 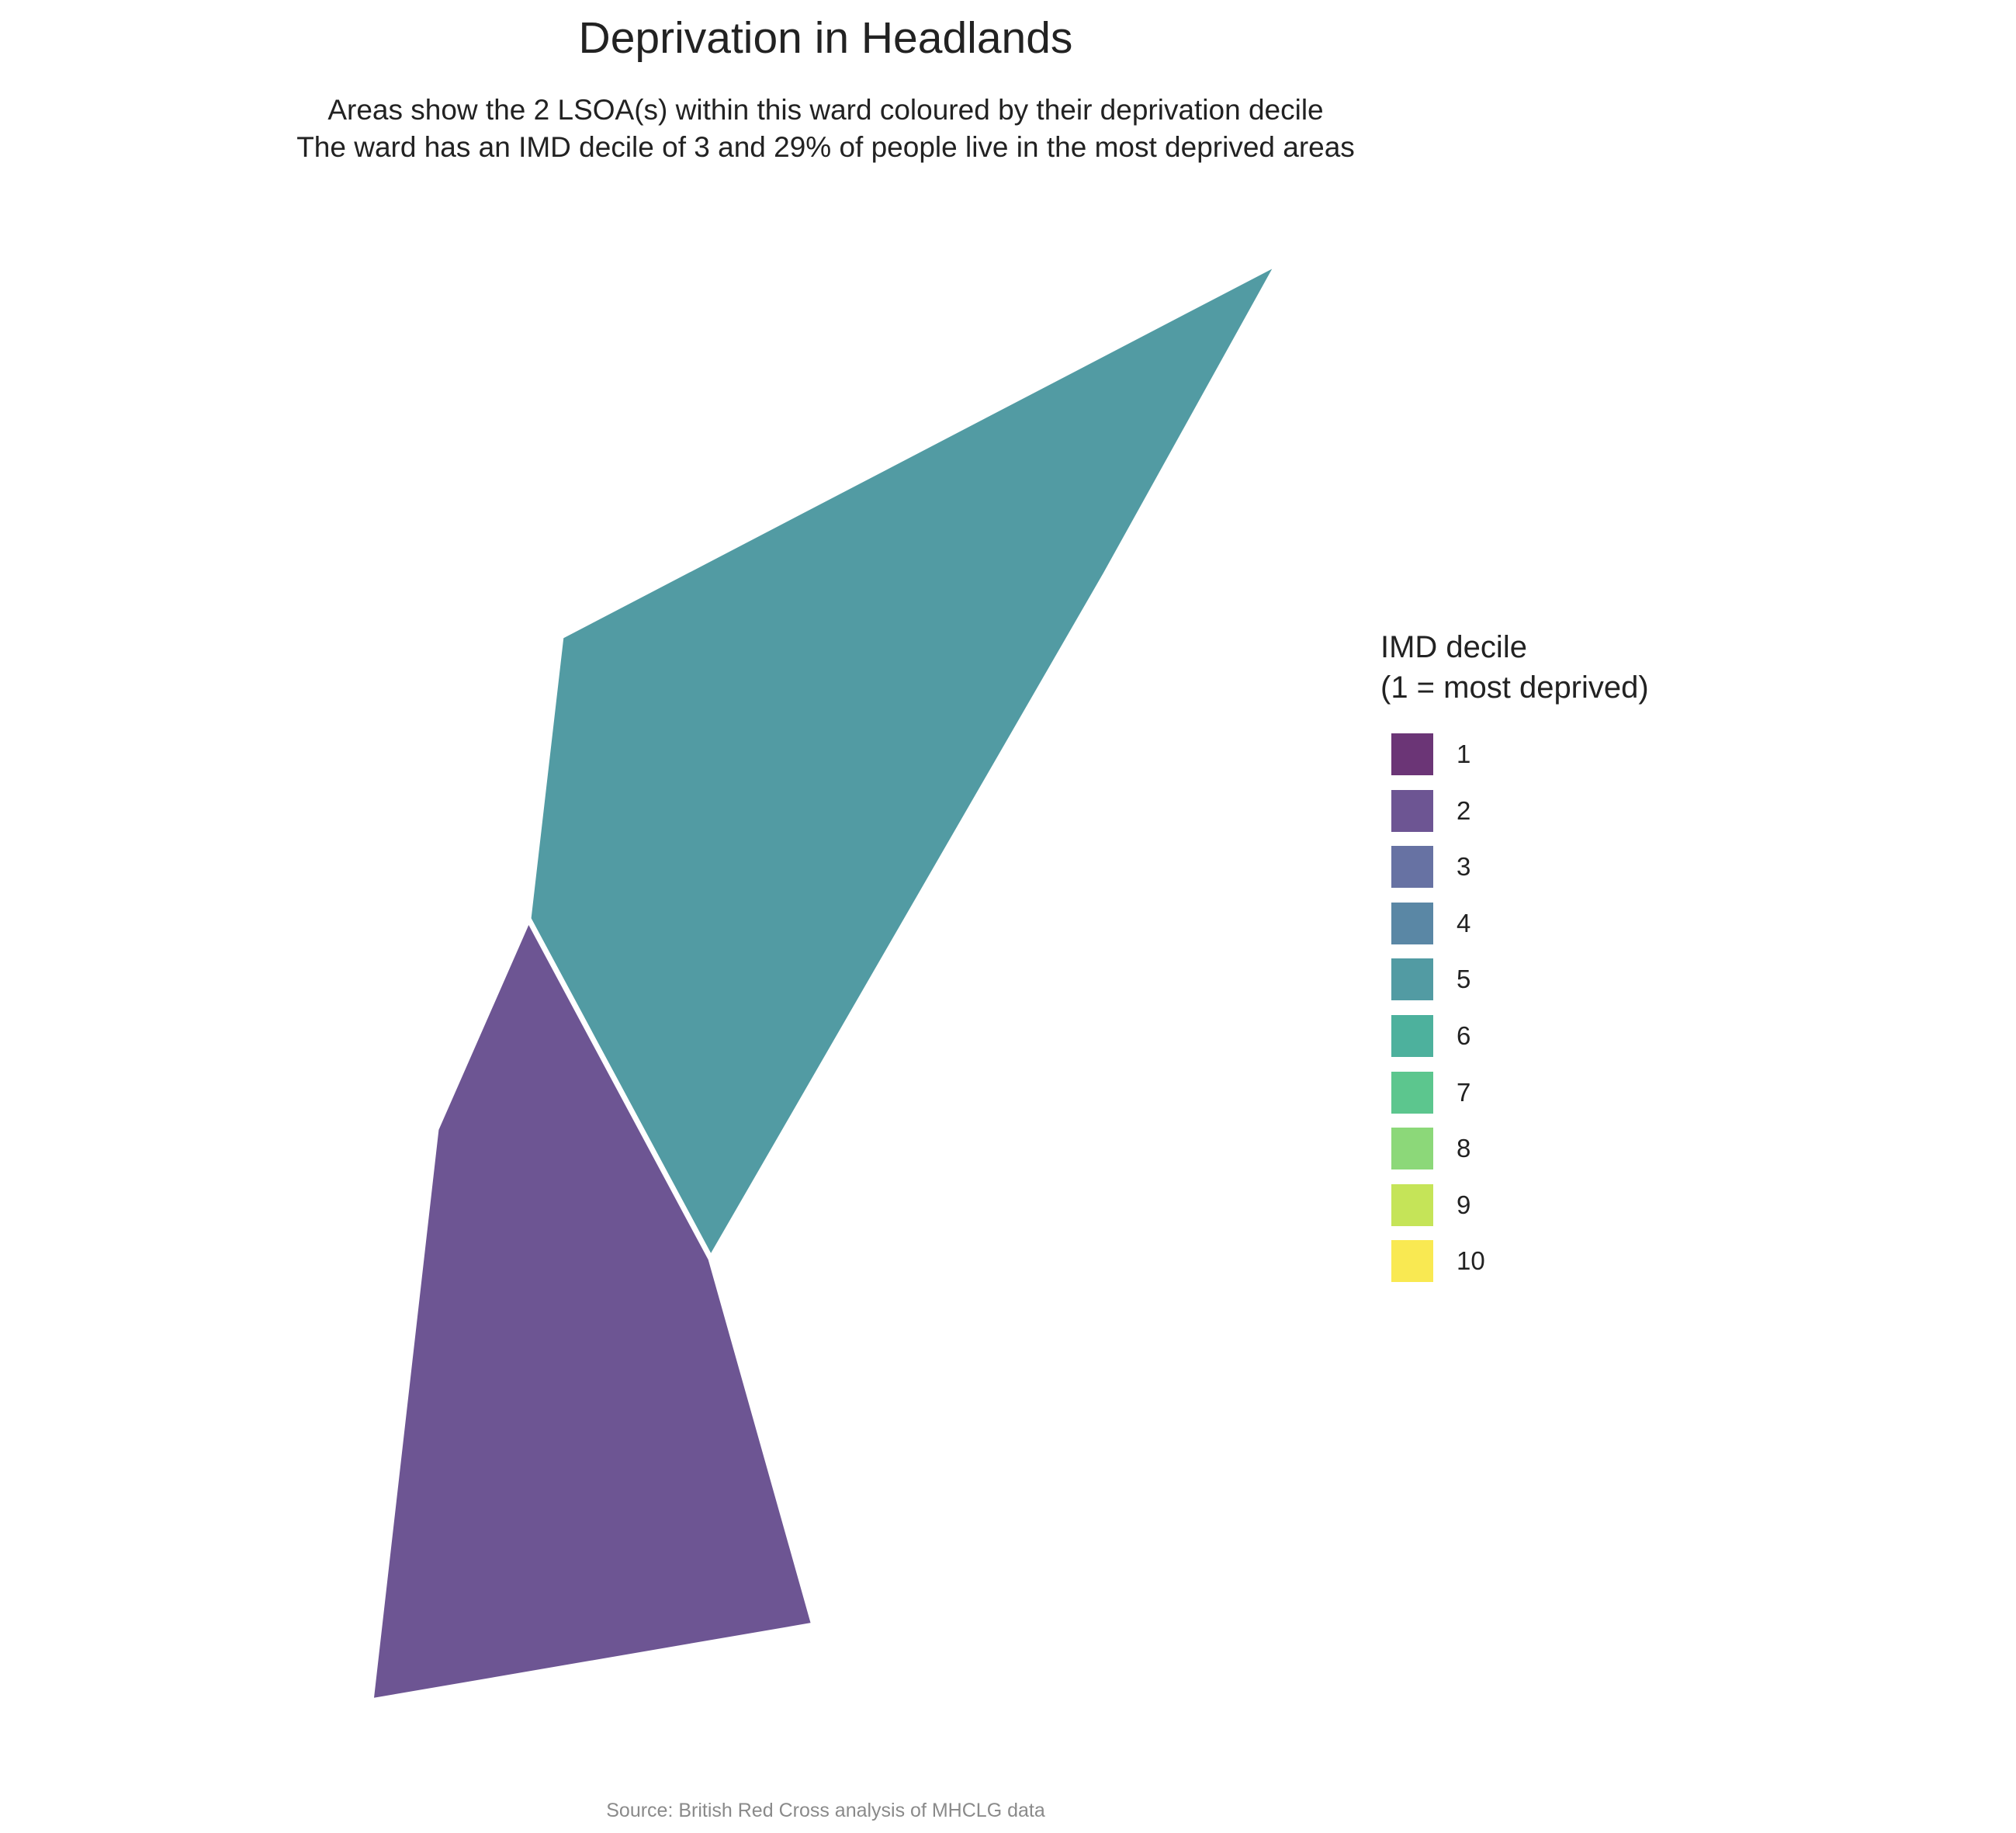 What do you see at coordinates (1464, 810) in the screenshot?
I see `legend-label: 2` at bounding box center [1464, 810].